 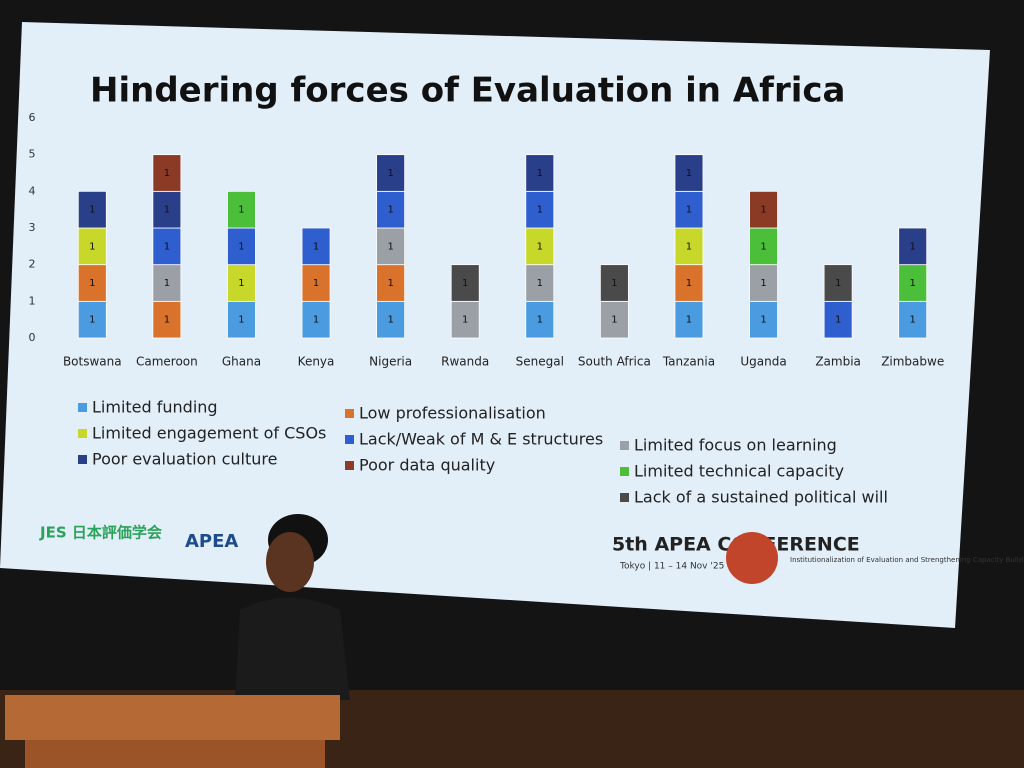 What do you see at coordinates (32, 264) in the screenshot?
I see `y-tick-label: 2` at bounding box center [32, 264].